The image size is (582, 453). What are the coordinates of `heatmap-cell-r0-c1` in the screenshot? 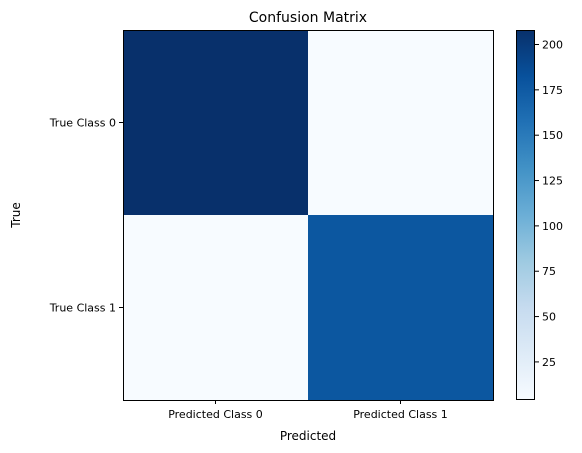 It's located at (400, 122).